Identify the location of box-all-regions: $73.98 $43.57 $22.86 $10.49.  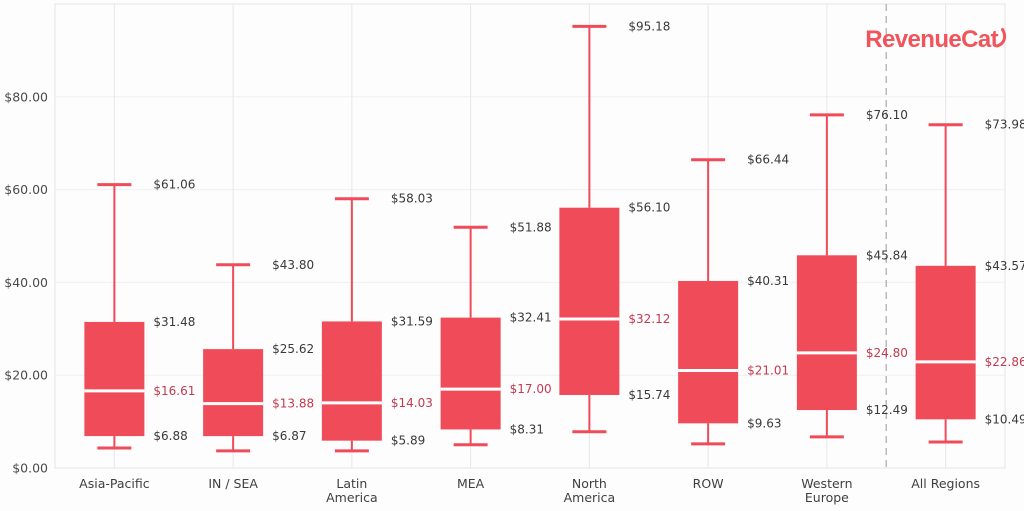
(969, 281).